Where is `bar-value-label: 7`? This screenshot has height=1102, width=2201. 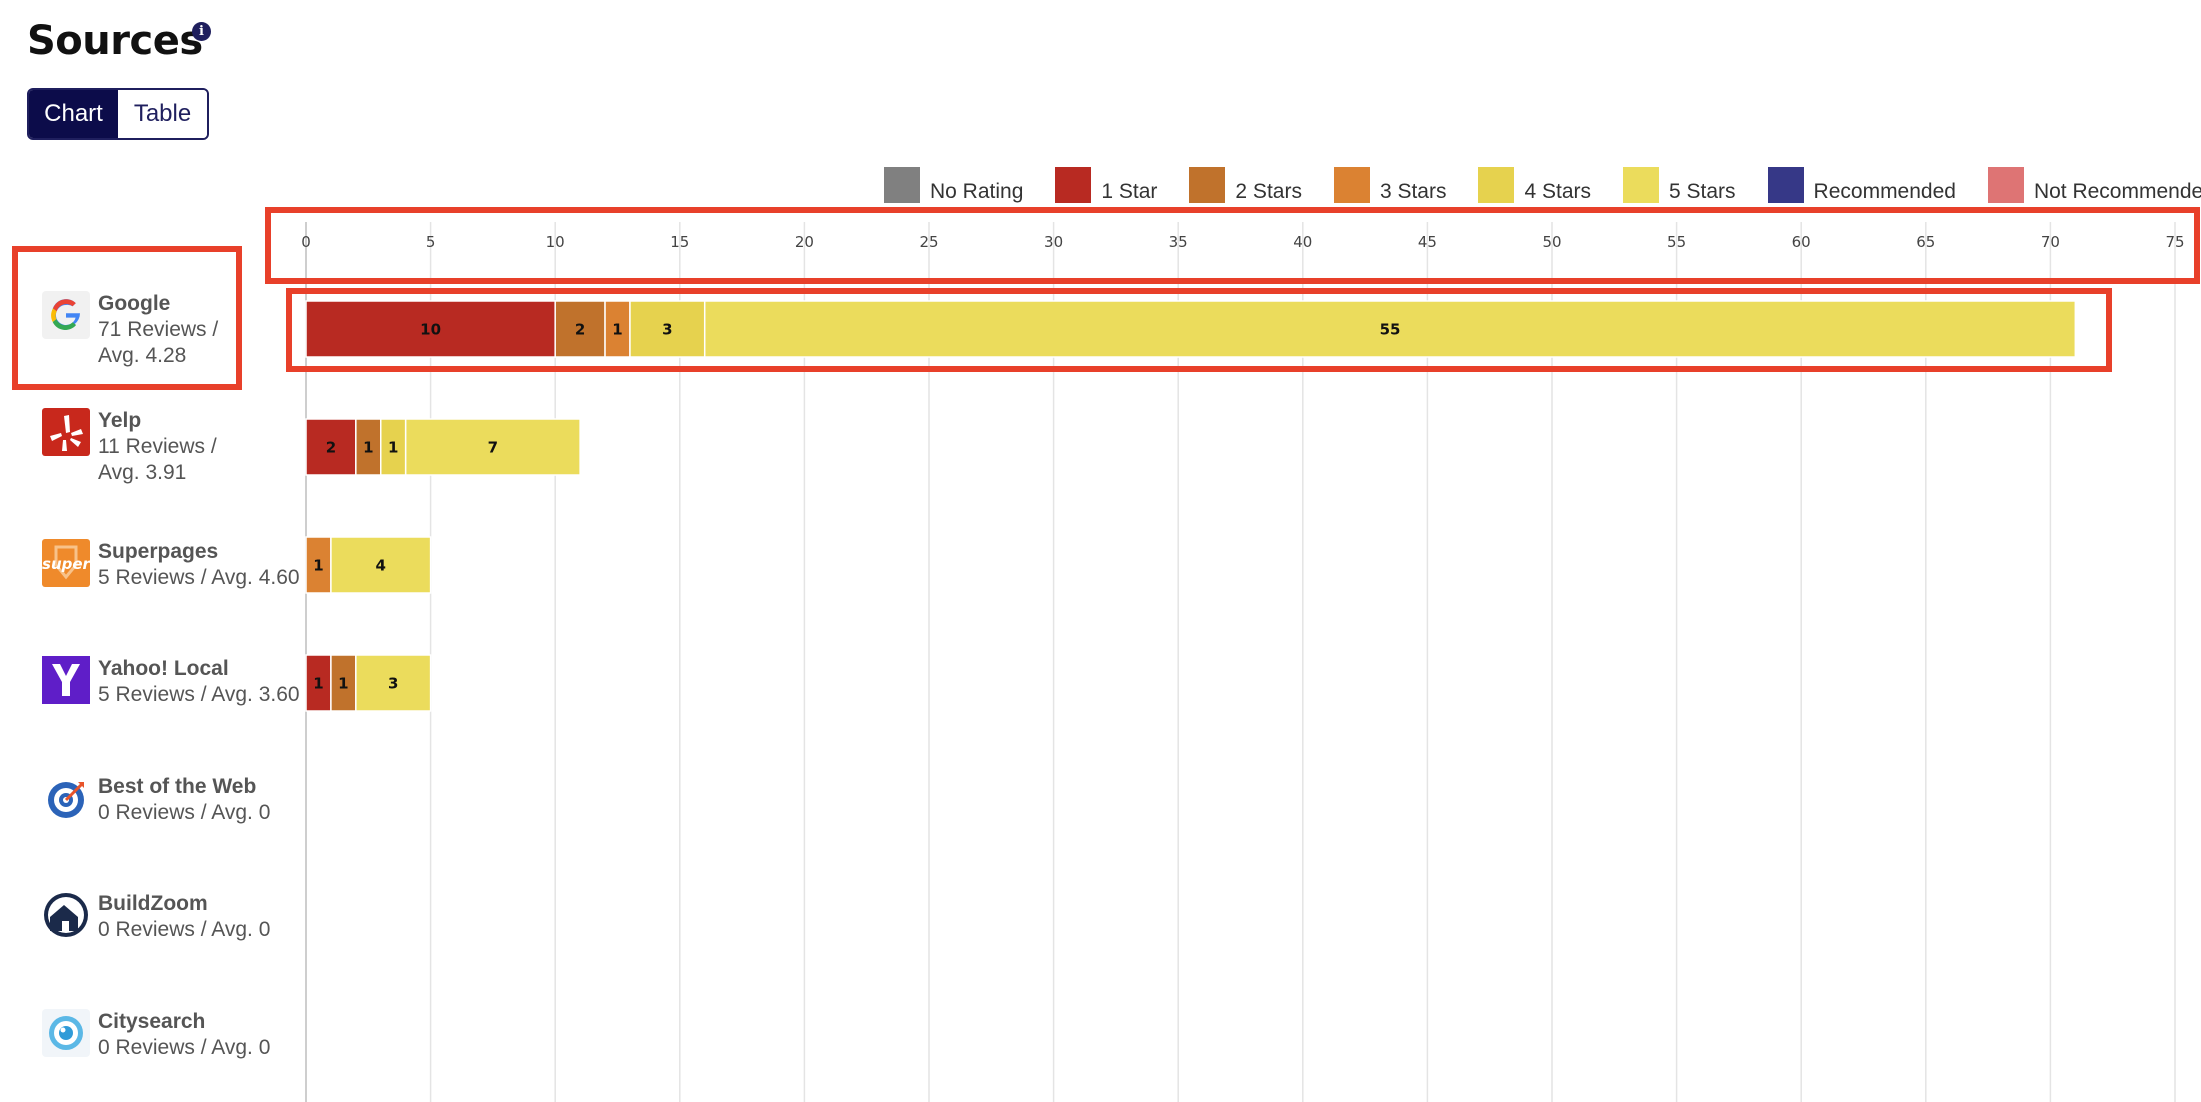 bar-value-label: 7 is located at coordinates (493, 448).